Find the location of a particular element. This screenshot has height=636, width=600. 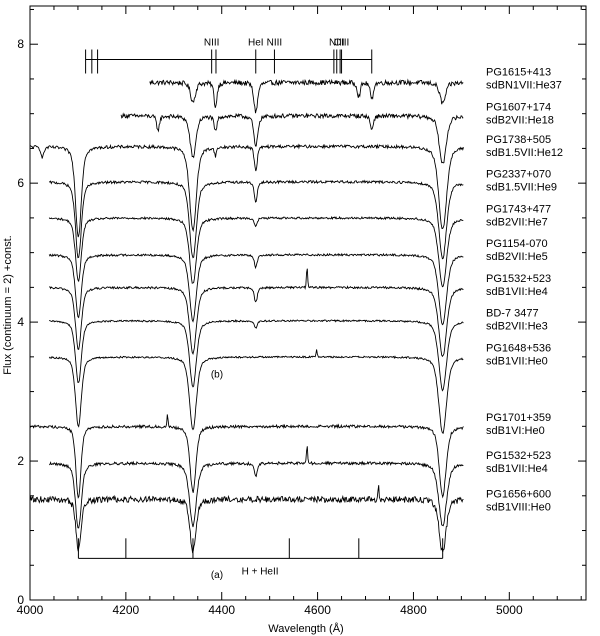

x-tick-label: 4600 is located at coordinates (317, 610).